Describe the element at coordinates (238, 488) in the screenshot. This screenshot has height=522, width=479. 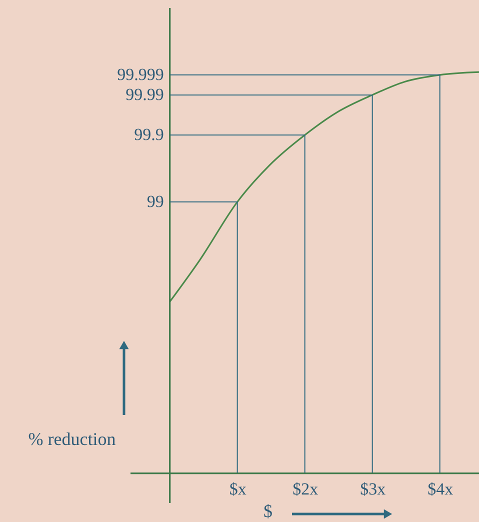
I see `x-tick-label: $x` at that location.